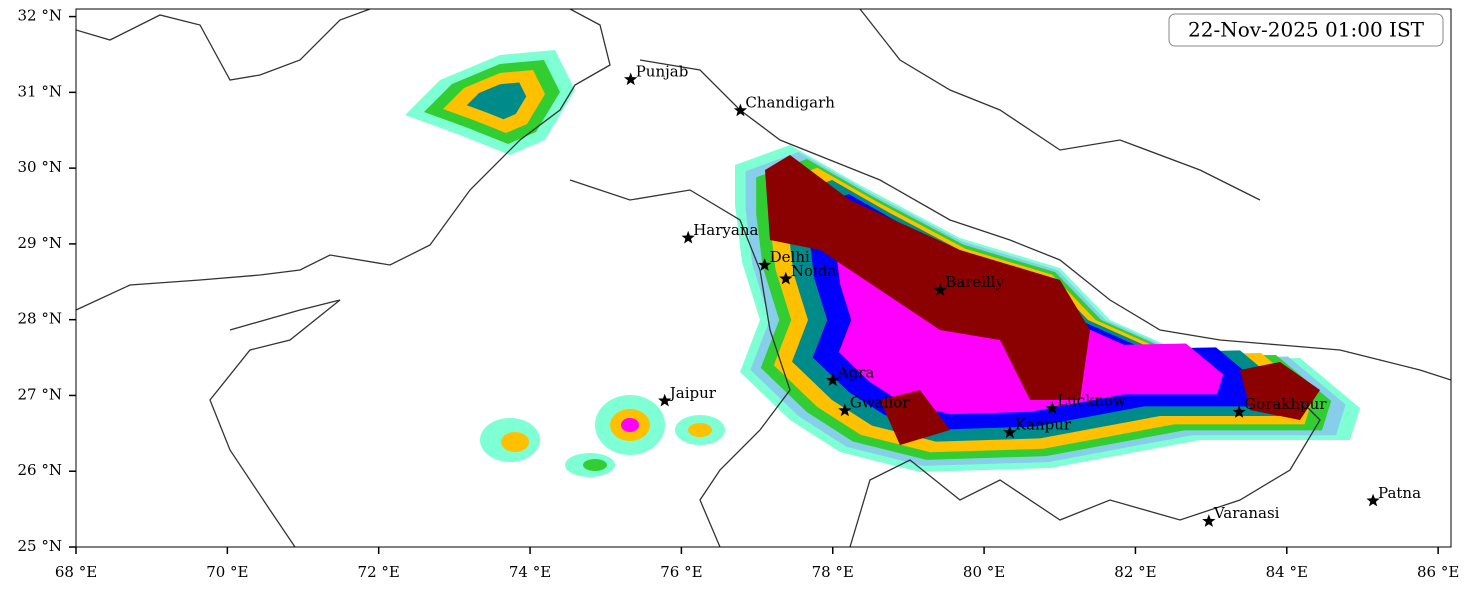  Describe the element at coordinates (1287, 572) in the screenshot. I see `x-tick-label: 84 °E` at that location.